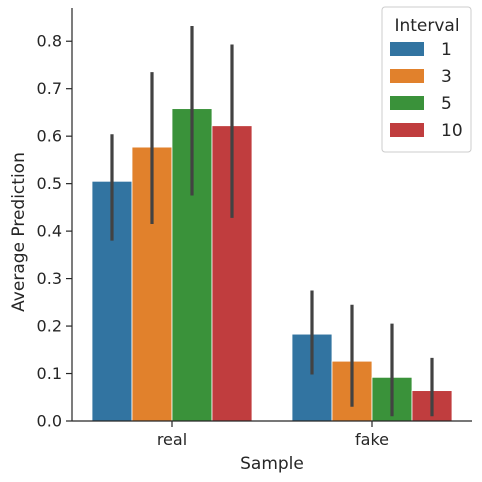 The image size is (482, 482). Describe the element at coordinates (49, 421) in the screenshot. I see `y-tick-label: 0.0` at that location.